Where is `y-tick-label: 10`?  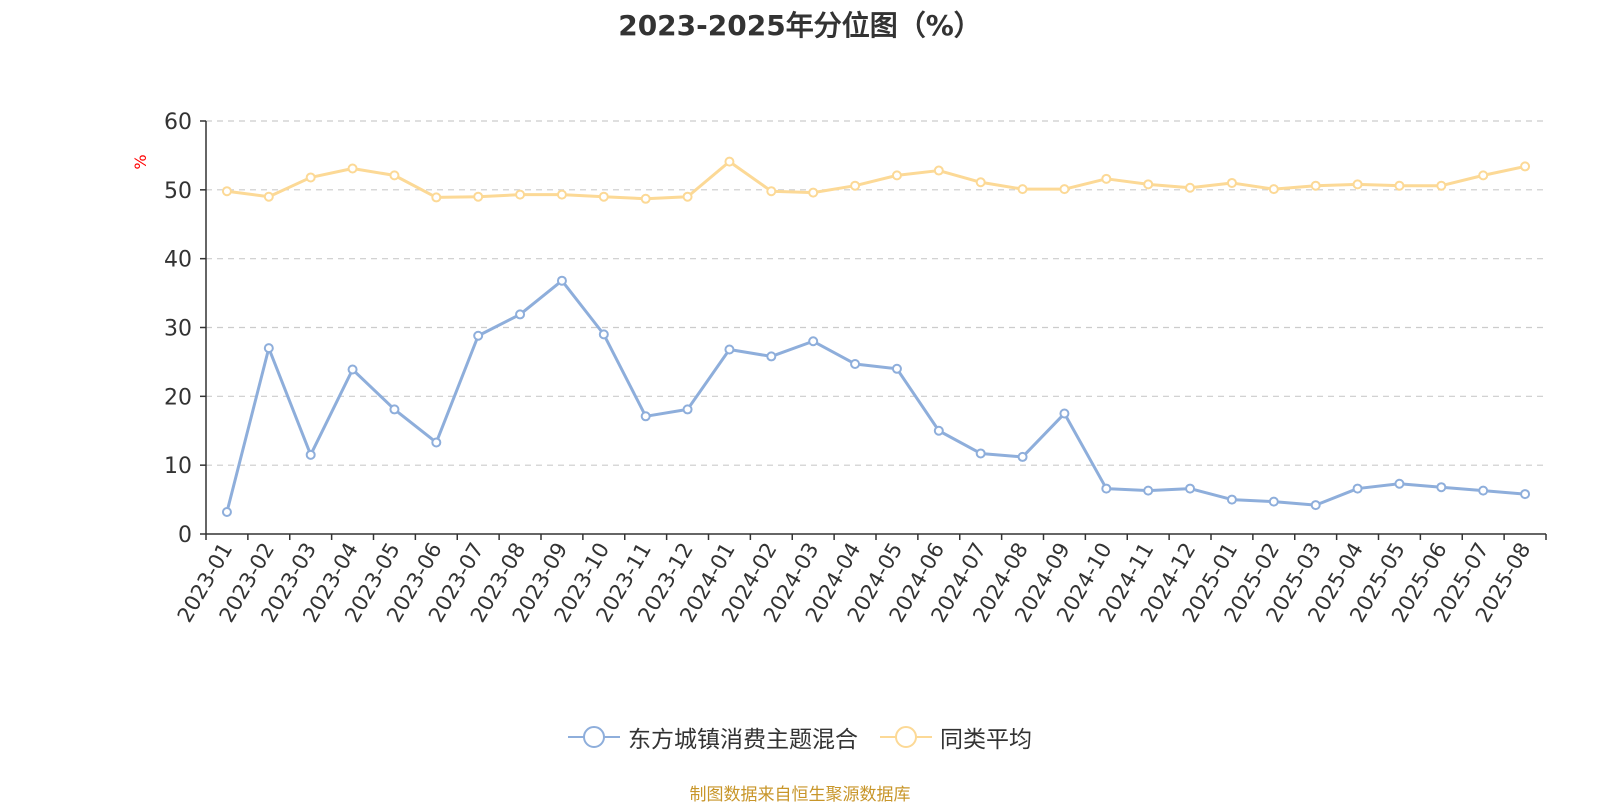 y-tick-label: 10 is located at coordinates (178, 466).